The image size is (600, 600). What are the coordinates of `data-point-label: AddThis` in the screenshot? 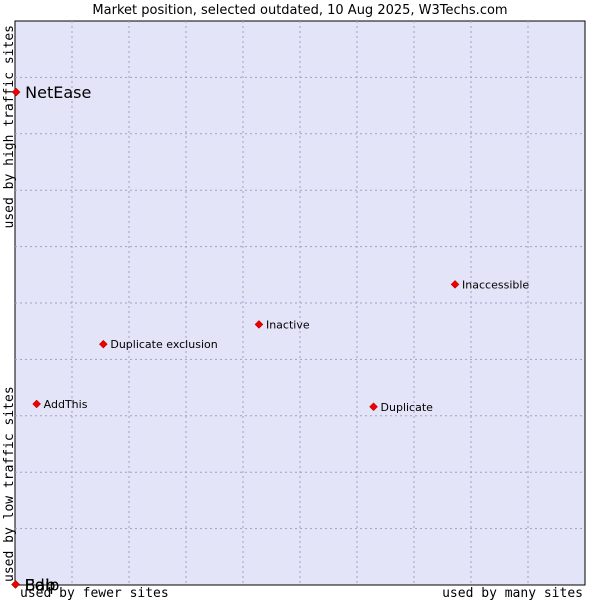 It's located at (66, 404).